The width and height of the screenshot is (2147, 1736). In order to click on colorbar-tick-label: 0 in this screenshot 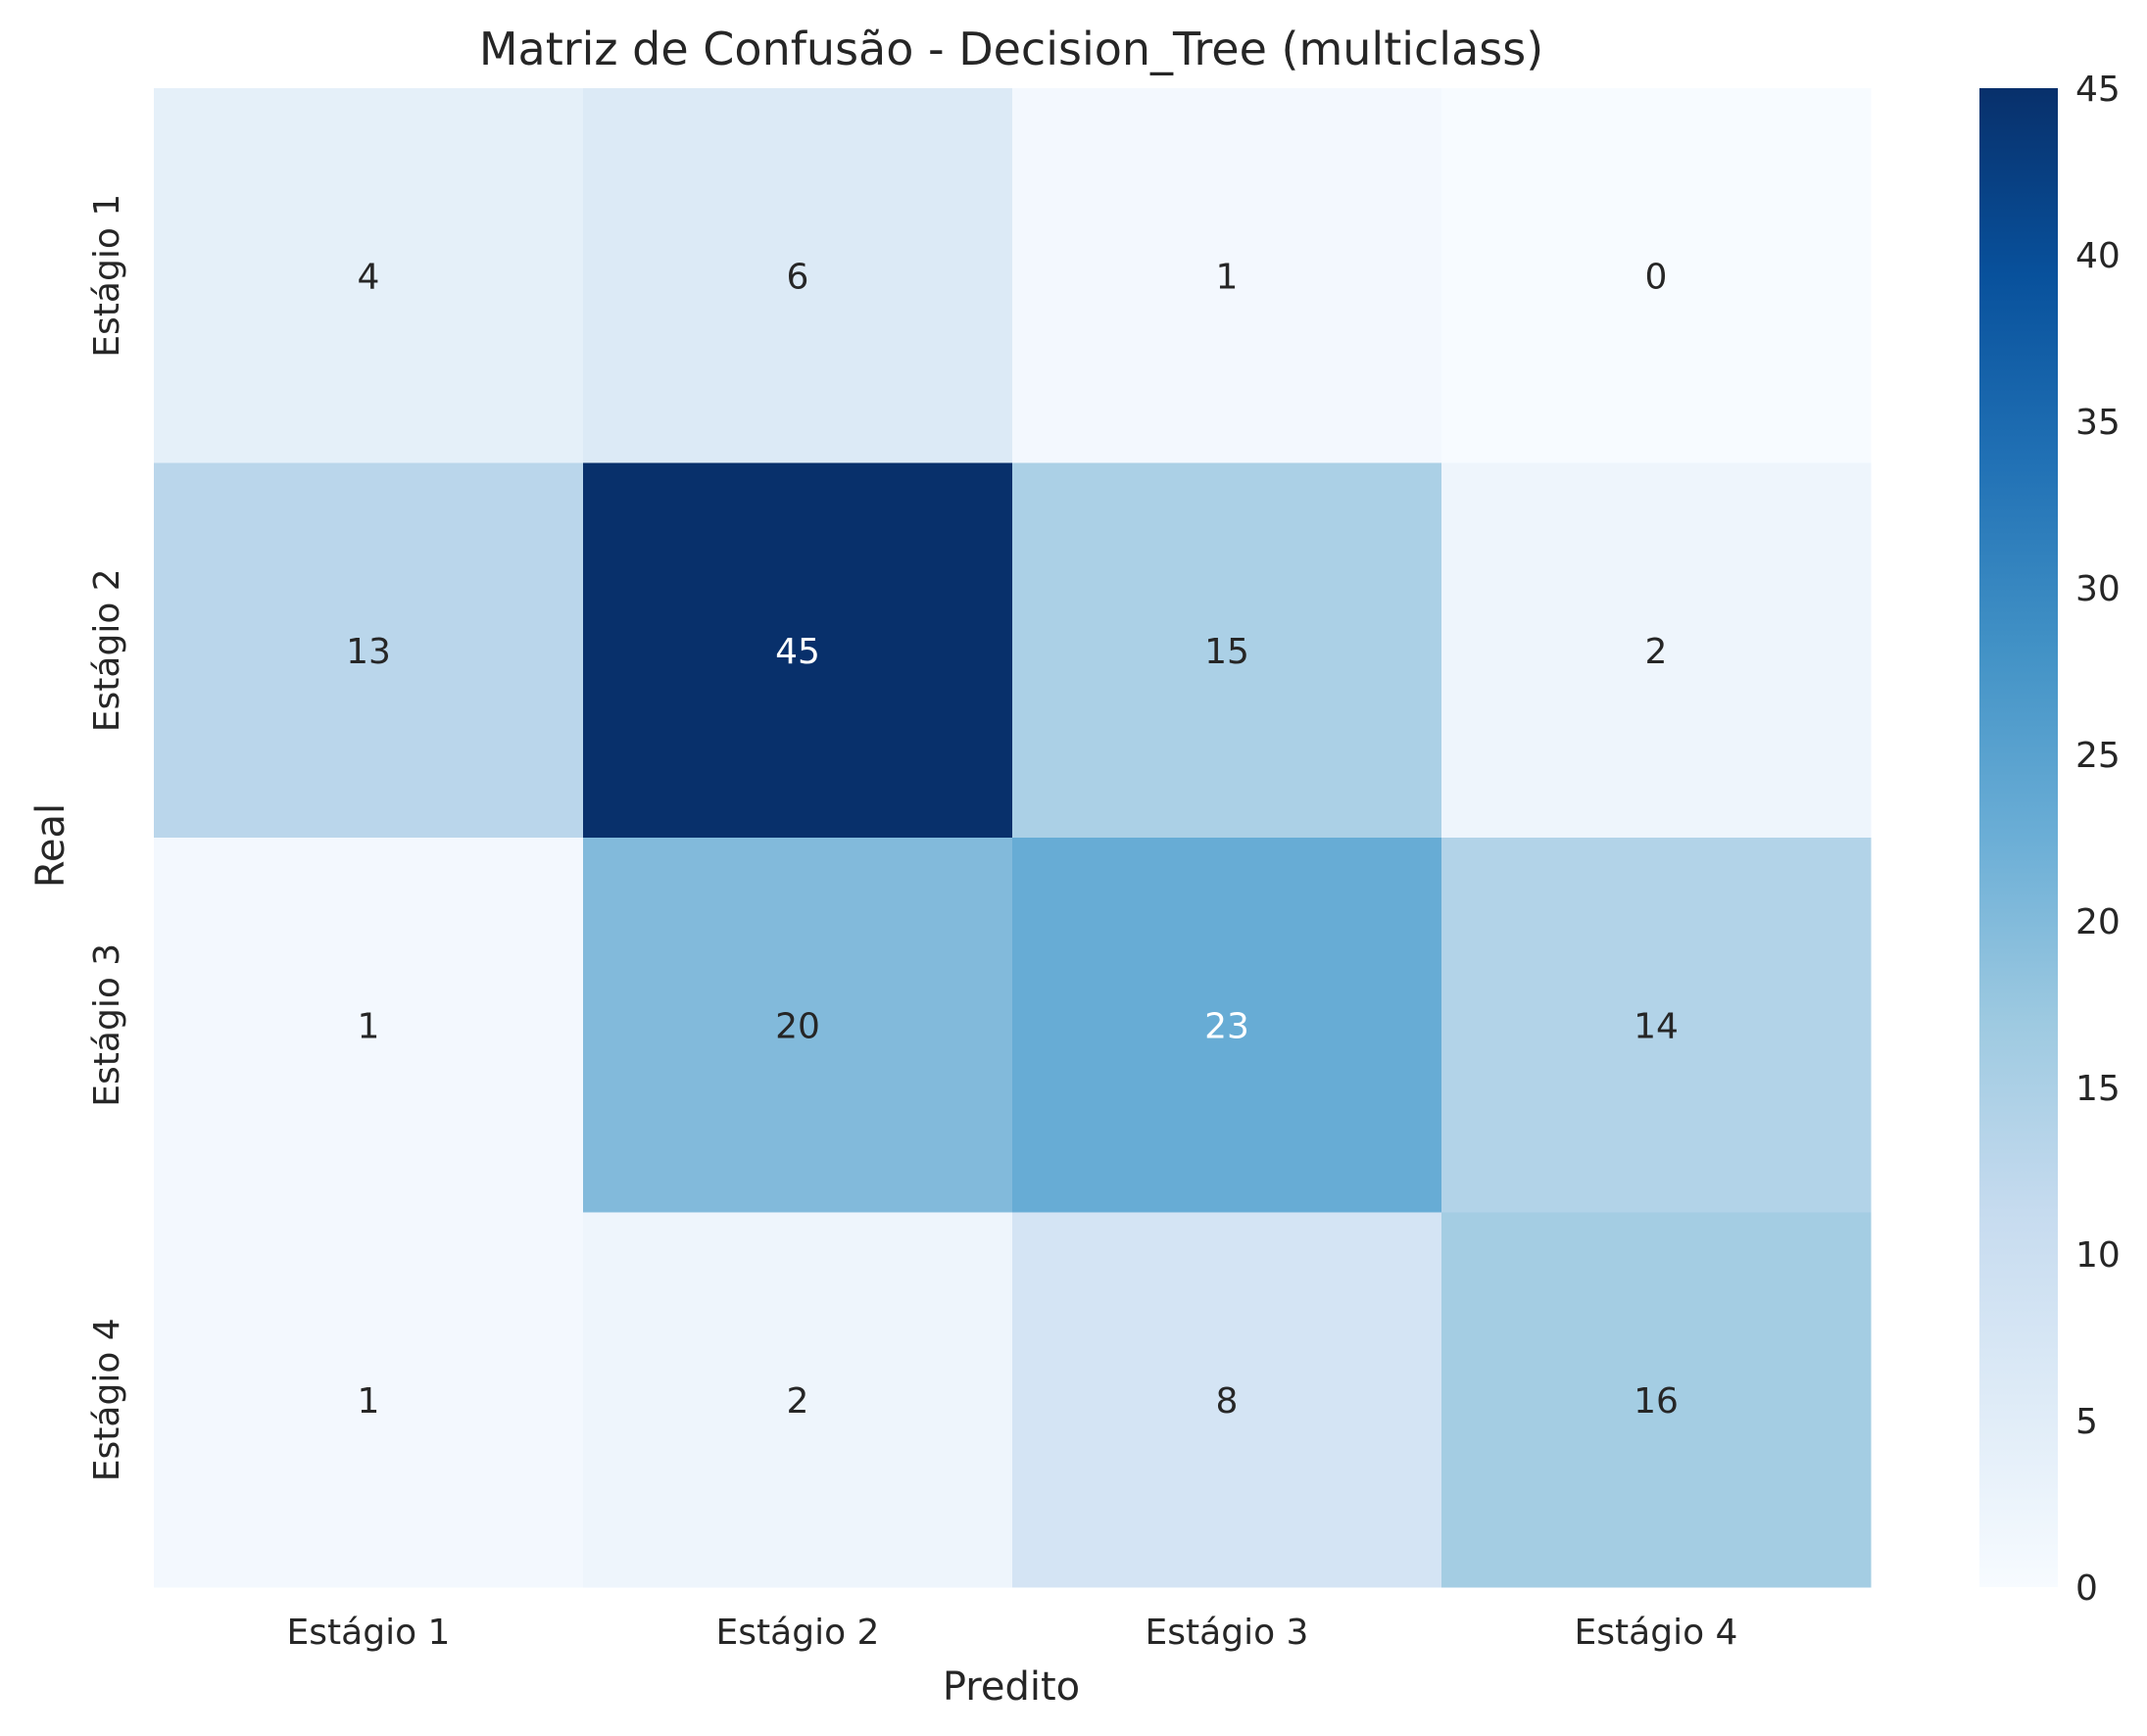, I will do `click(2086, 1588)`.